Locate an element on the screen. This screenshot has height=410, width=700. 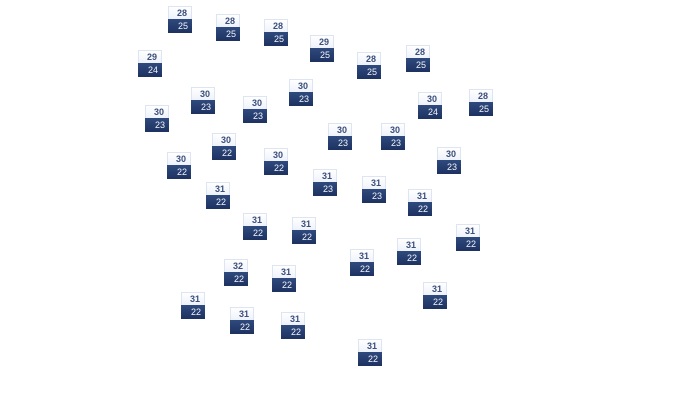
temperature-marker: 29 25 is located at coordinates (322, 48).